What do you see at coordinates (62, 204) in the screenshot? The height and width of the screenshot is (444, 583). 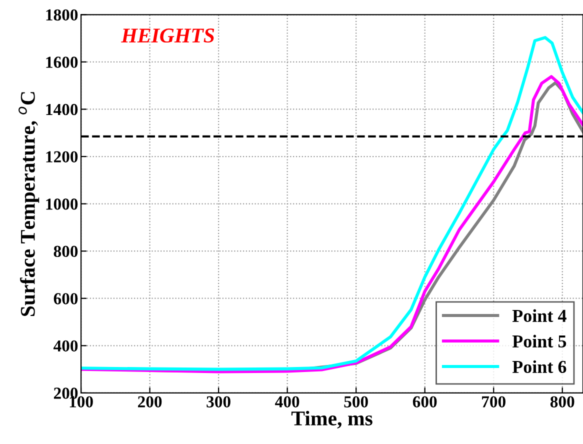 I see `y-tick-label: 1000` at bounding box center [62, 204].